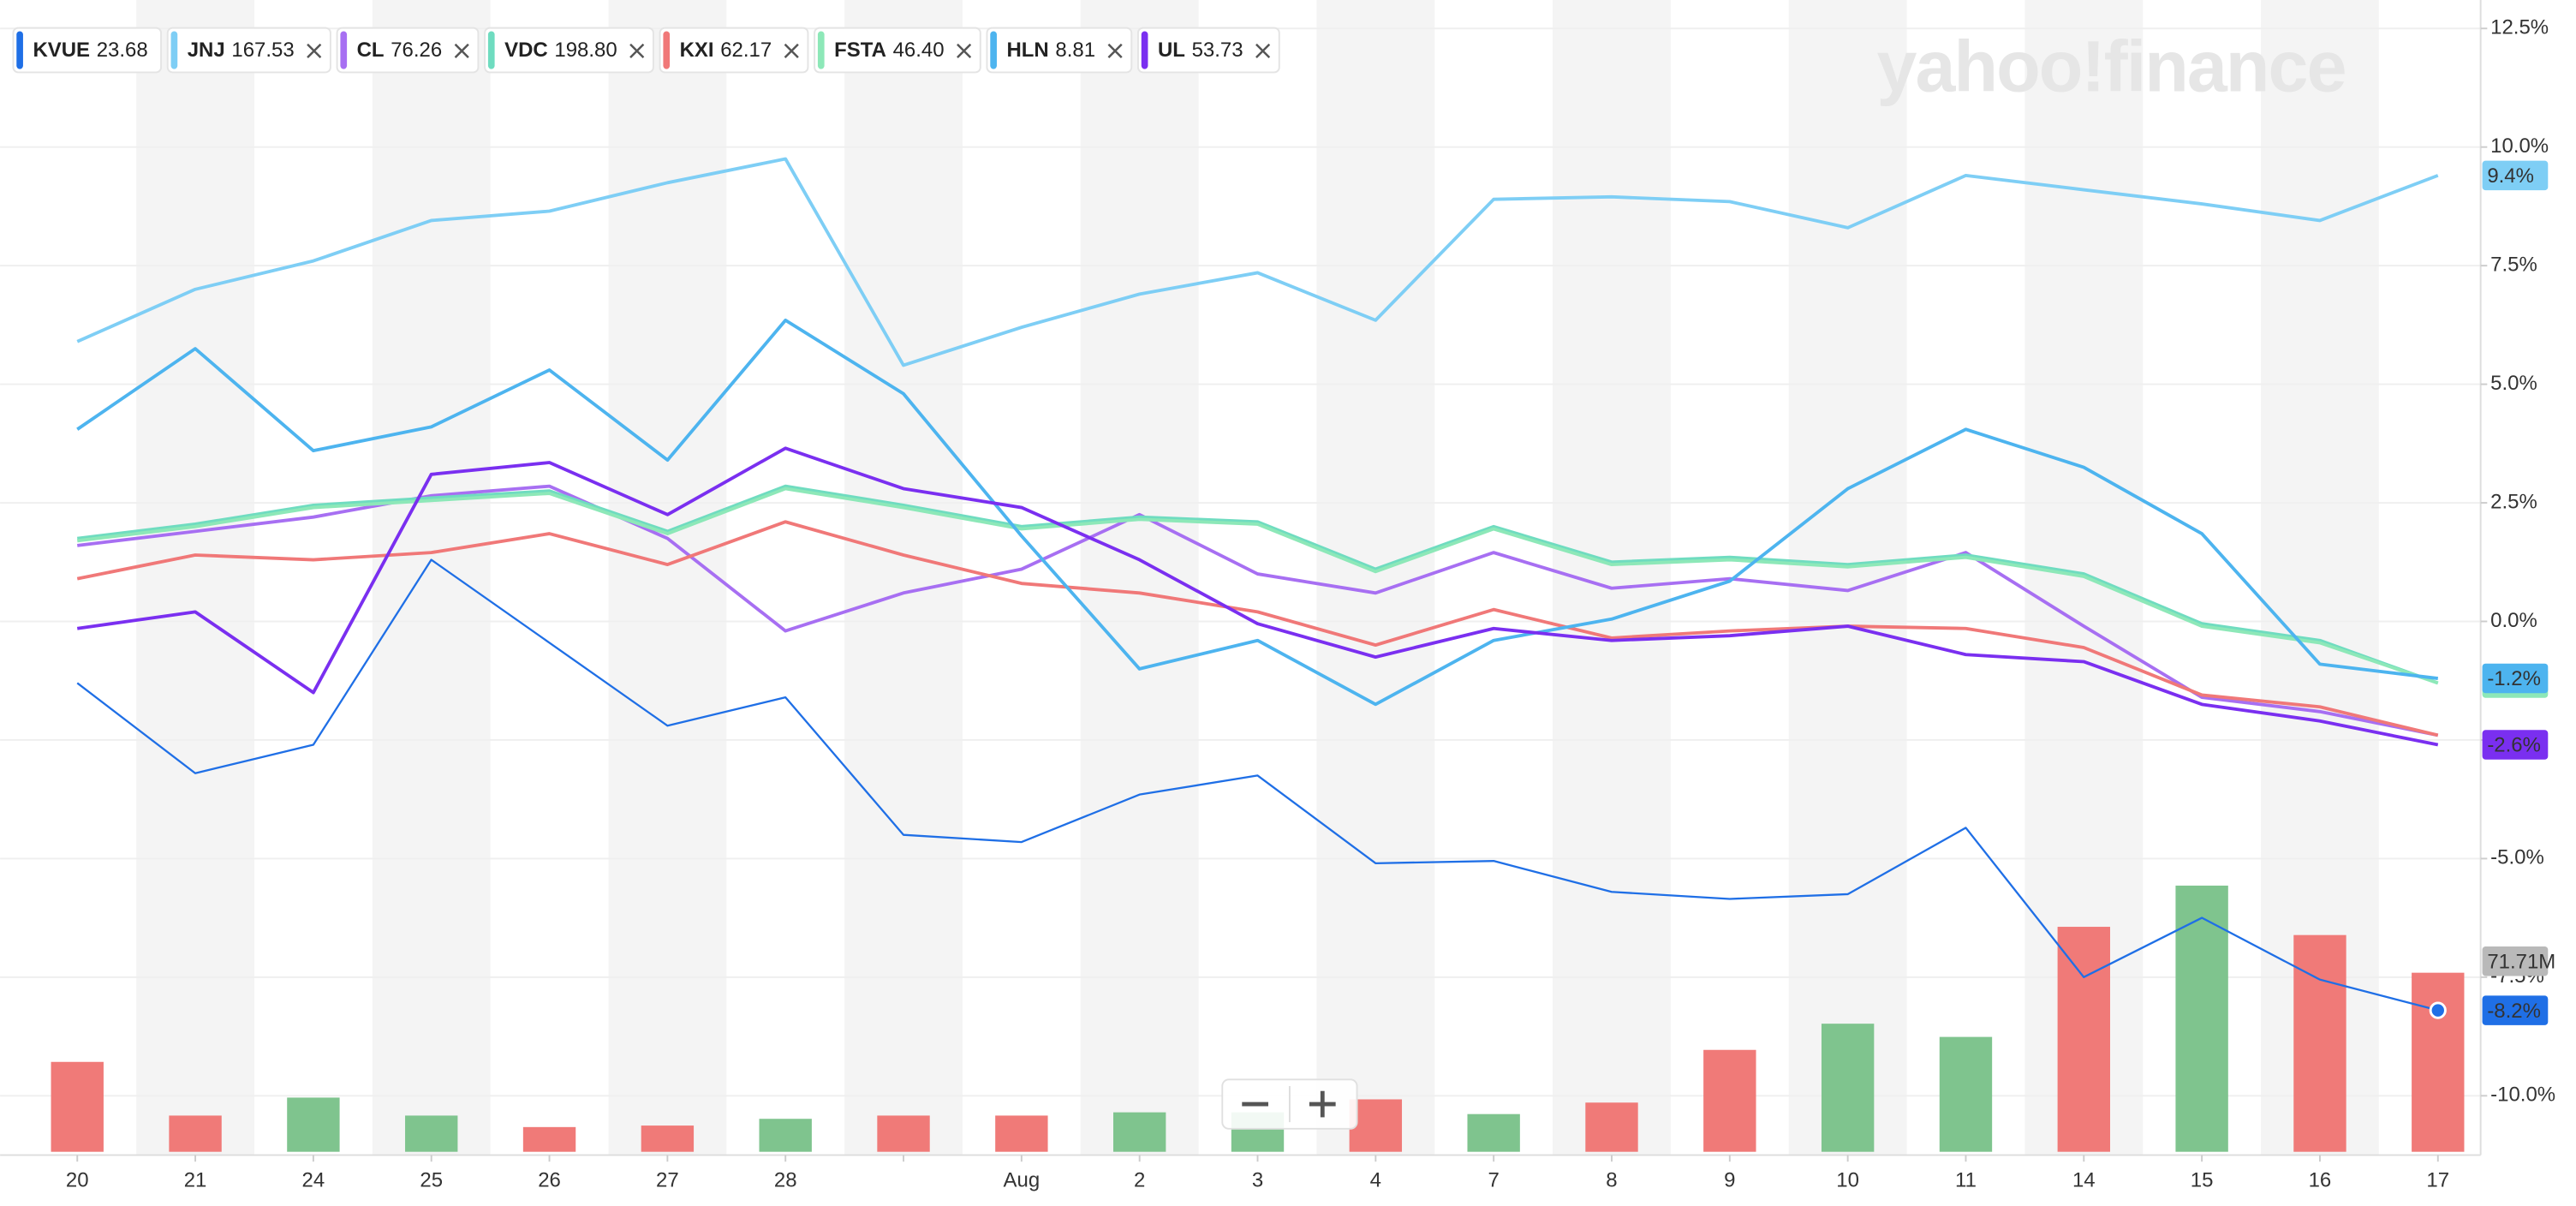  I want to click on legend-price: 62.17, so click(746, 50).